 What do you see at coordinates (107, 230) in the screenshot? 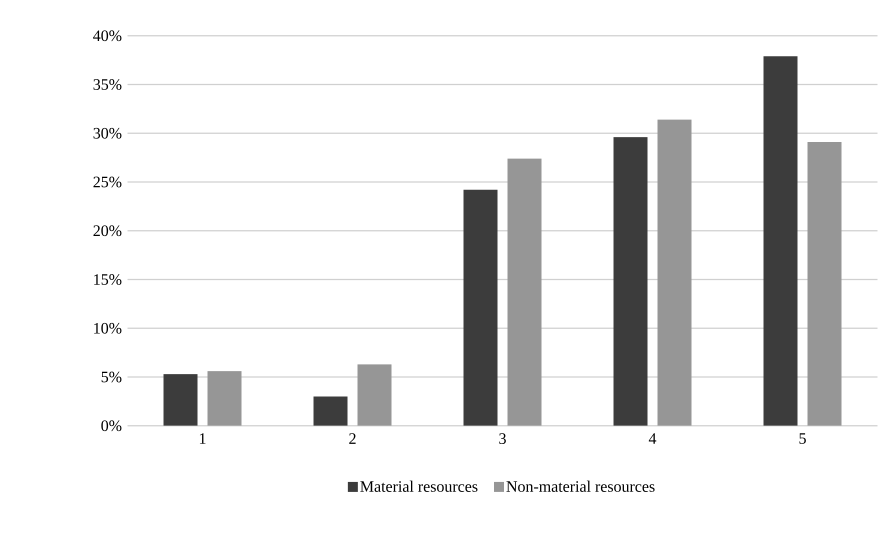
I see `y-tick-label: 20%` at bounding box center [107, 230].